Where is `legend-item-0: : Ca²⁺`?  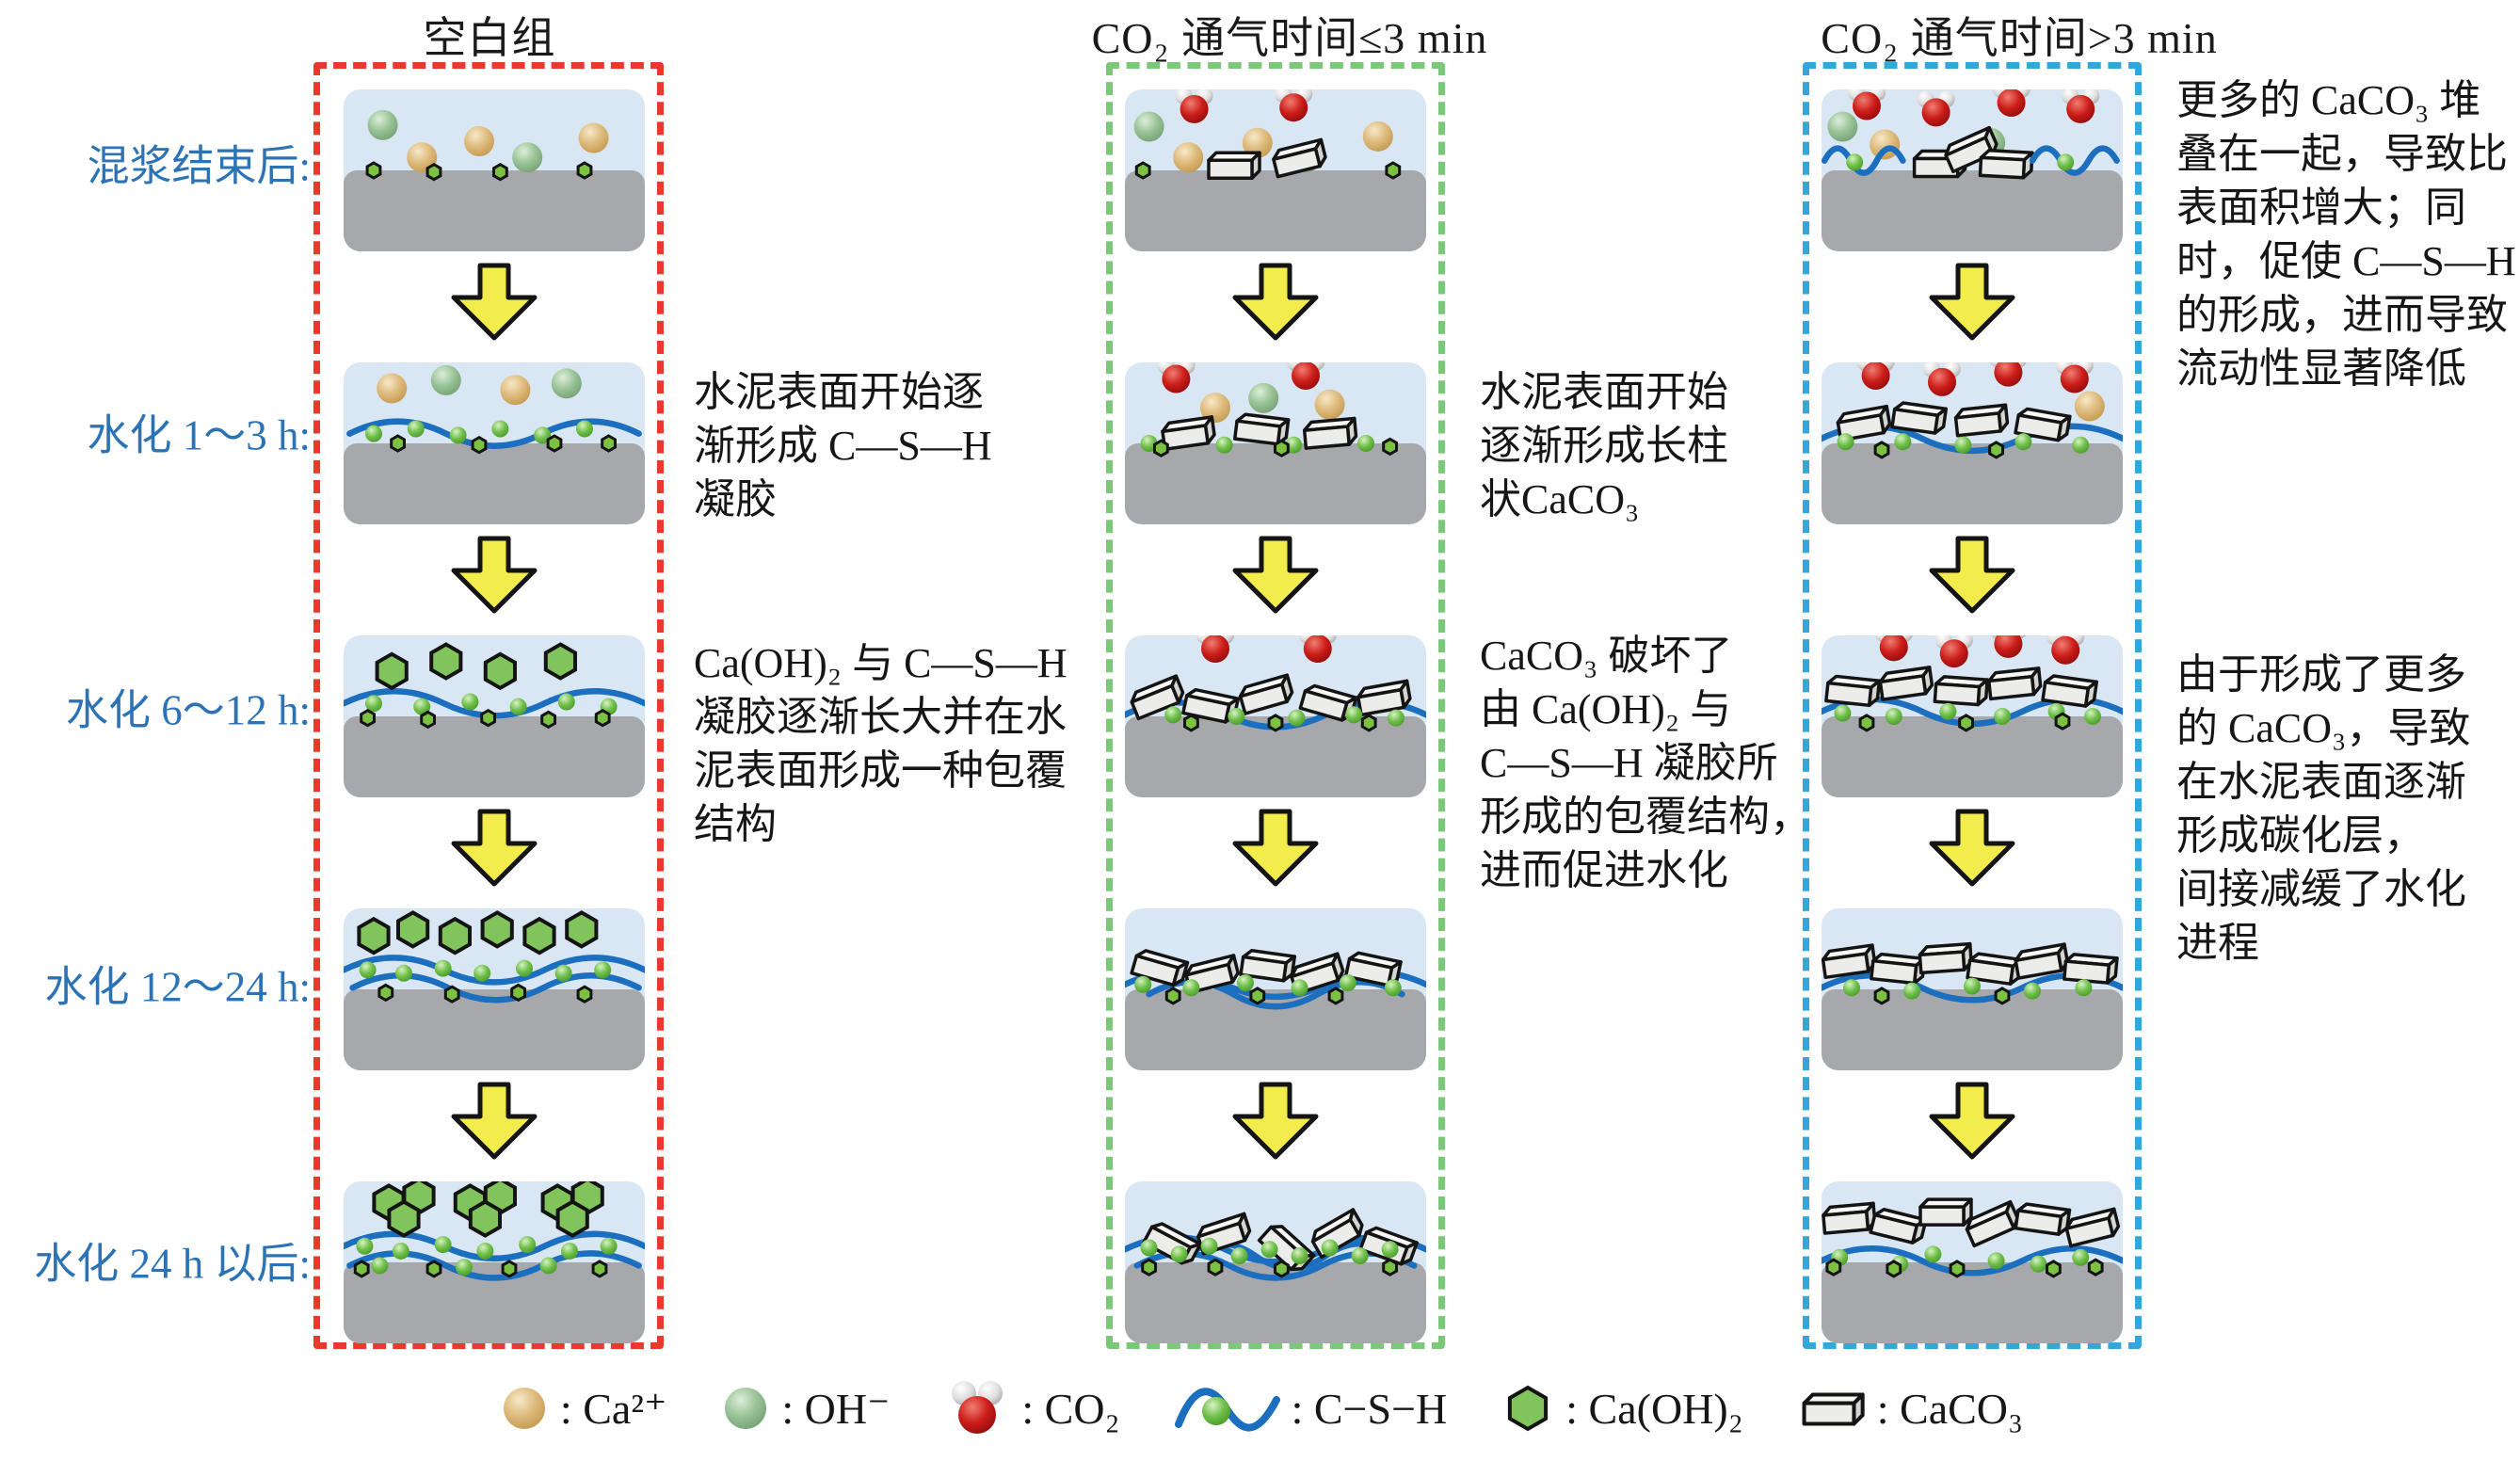 legend-item-0: : Ca²⁺ is located at coordinates (583, 1408).